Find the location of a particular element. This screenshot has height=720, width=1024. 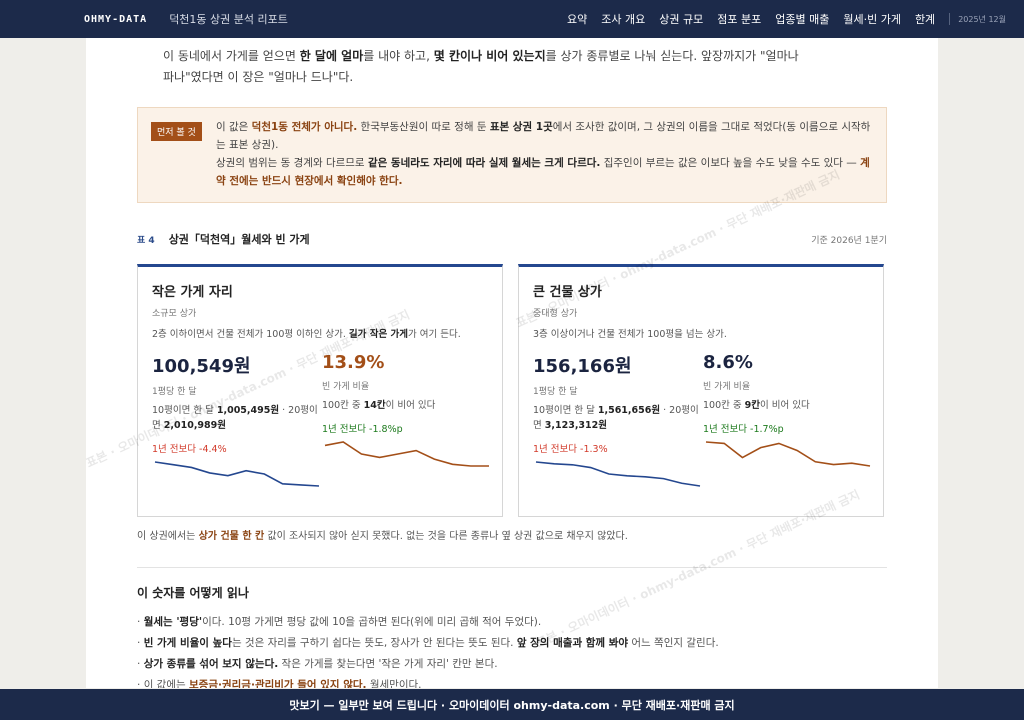

rent-detail: 10평이면 한 달 1,561,656원 · 20평이면 3,123,312원 is located at coordinates (616, 418).